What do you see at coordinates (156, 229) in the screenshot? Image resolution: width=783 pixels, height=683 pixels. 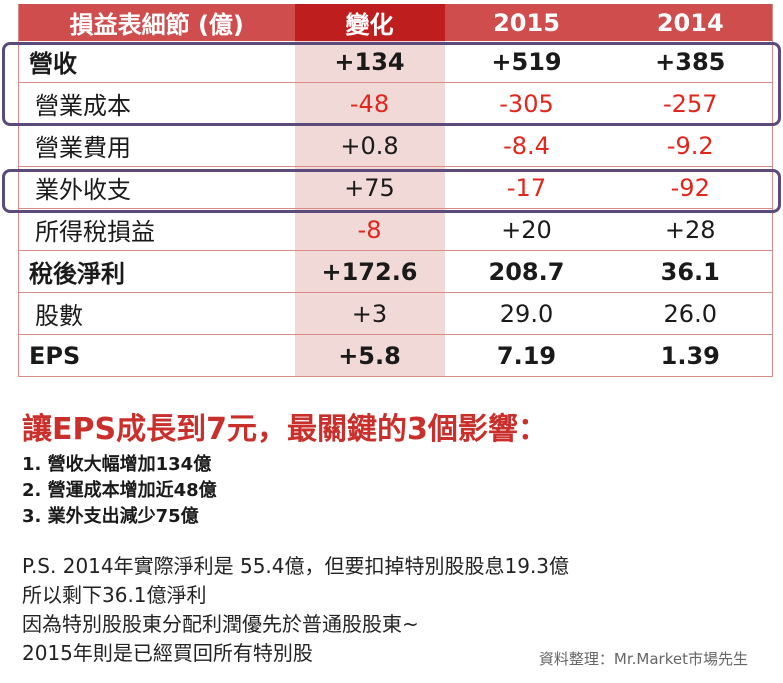 I see `row-label: 所得稅損益` at bounding box center [156, 229].